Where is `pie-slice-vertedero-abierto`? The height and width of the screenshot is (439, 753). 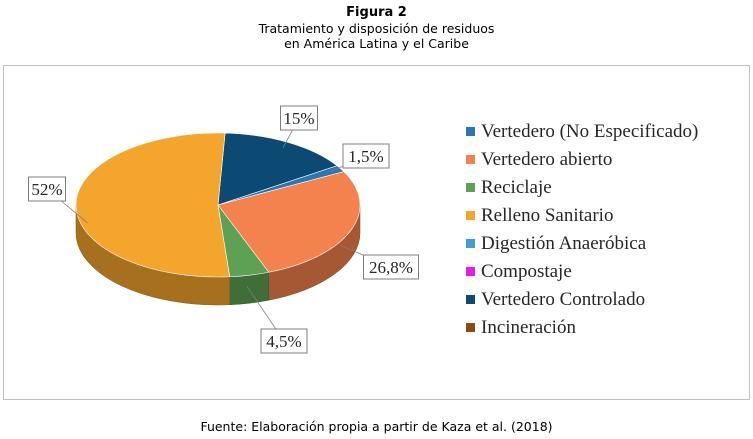
pie-slice-vertedero-abierto is located at coordinates (289, 222).